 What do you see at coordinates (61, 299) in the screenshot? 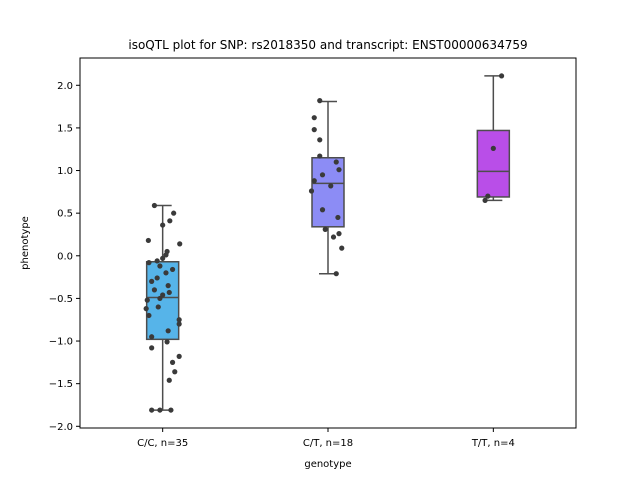
I see `y-tick-label: −0.5` at bounding box center [61, 299].